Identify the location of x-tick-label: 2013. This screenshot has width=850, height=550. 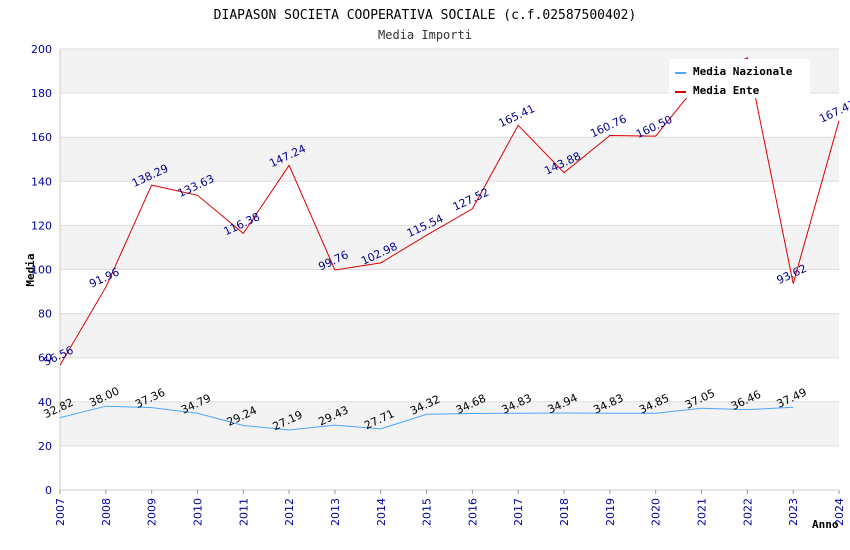
(335, 512).